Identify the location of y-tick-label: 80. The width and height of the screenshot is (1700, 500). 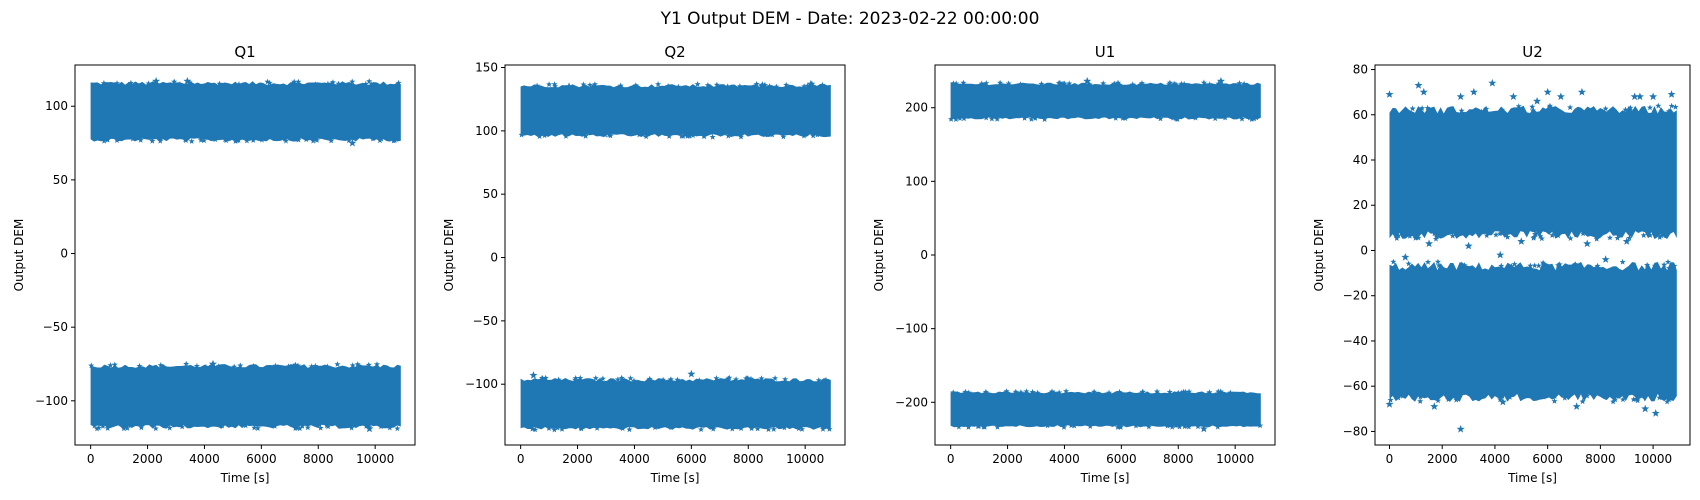
(1360, 70).